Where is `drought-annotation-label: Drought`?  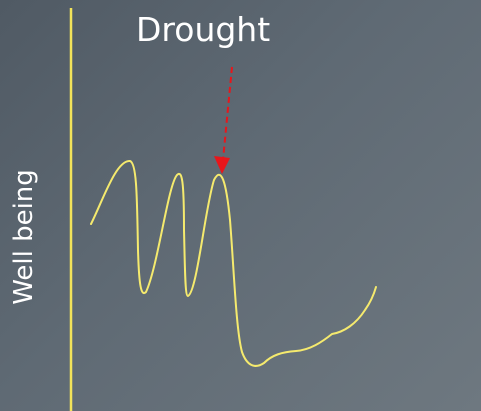 drought-annotation-label: Drought is located at coordinates (203, 29).